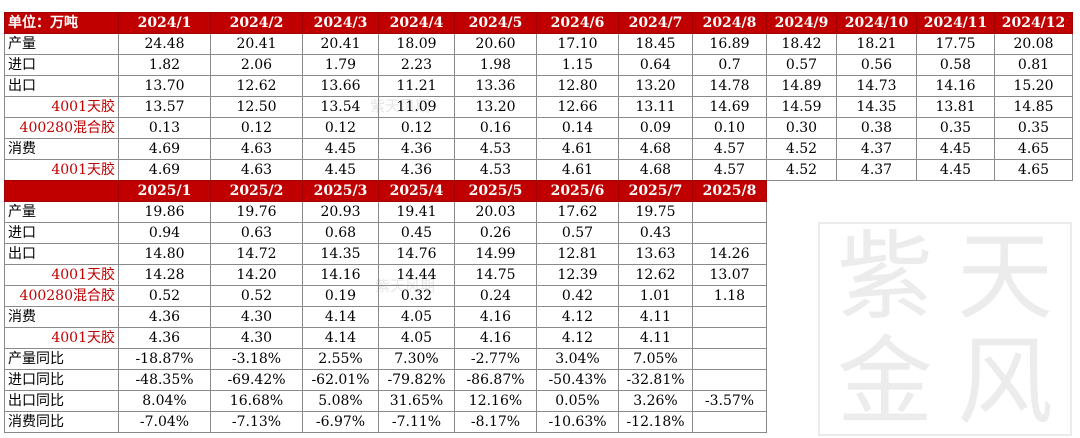 The height and width of the screenshot is (438, 1080). Describe the element at coordinates (729, 254) in the screenshot. I see `table-cell: 14.26` at that location.